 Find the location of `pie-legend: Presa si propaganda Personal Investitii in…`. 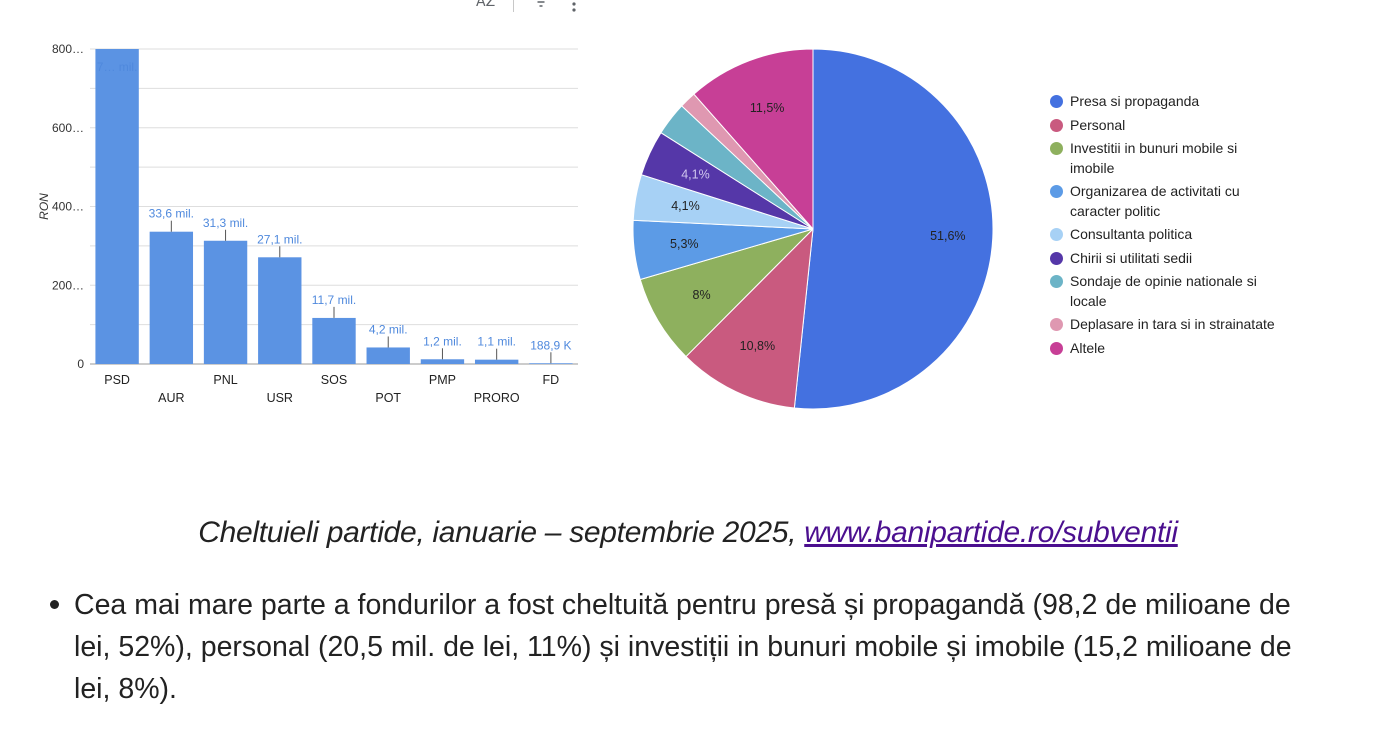

pie-legend: Presa si propaganda Personal Investitii in… is located at coordinates (1178, 227).